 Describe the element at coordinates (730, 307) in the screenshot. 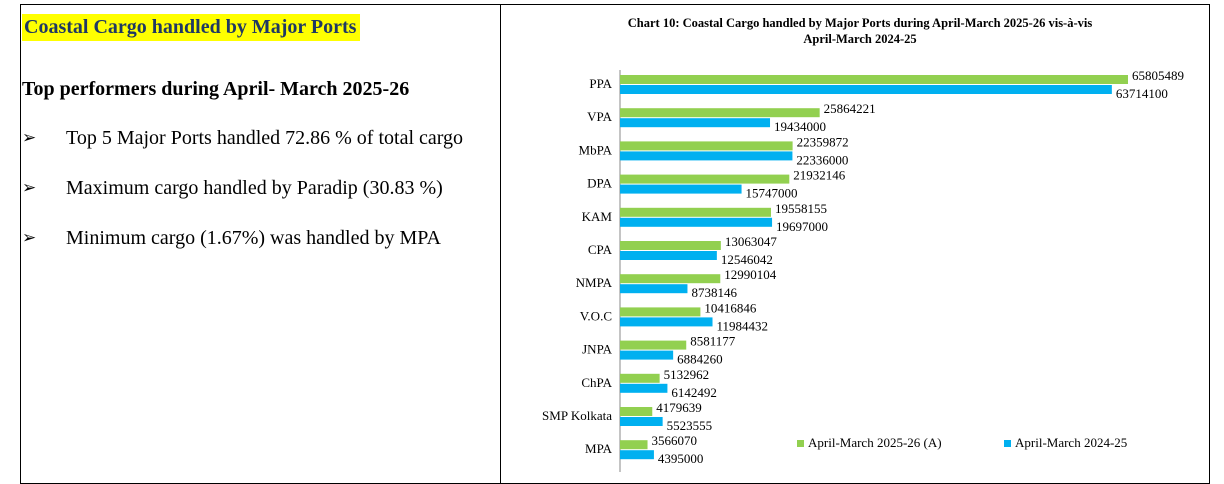

I see `value-label: 10416846` at that location.